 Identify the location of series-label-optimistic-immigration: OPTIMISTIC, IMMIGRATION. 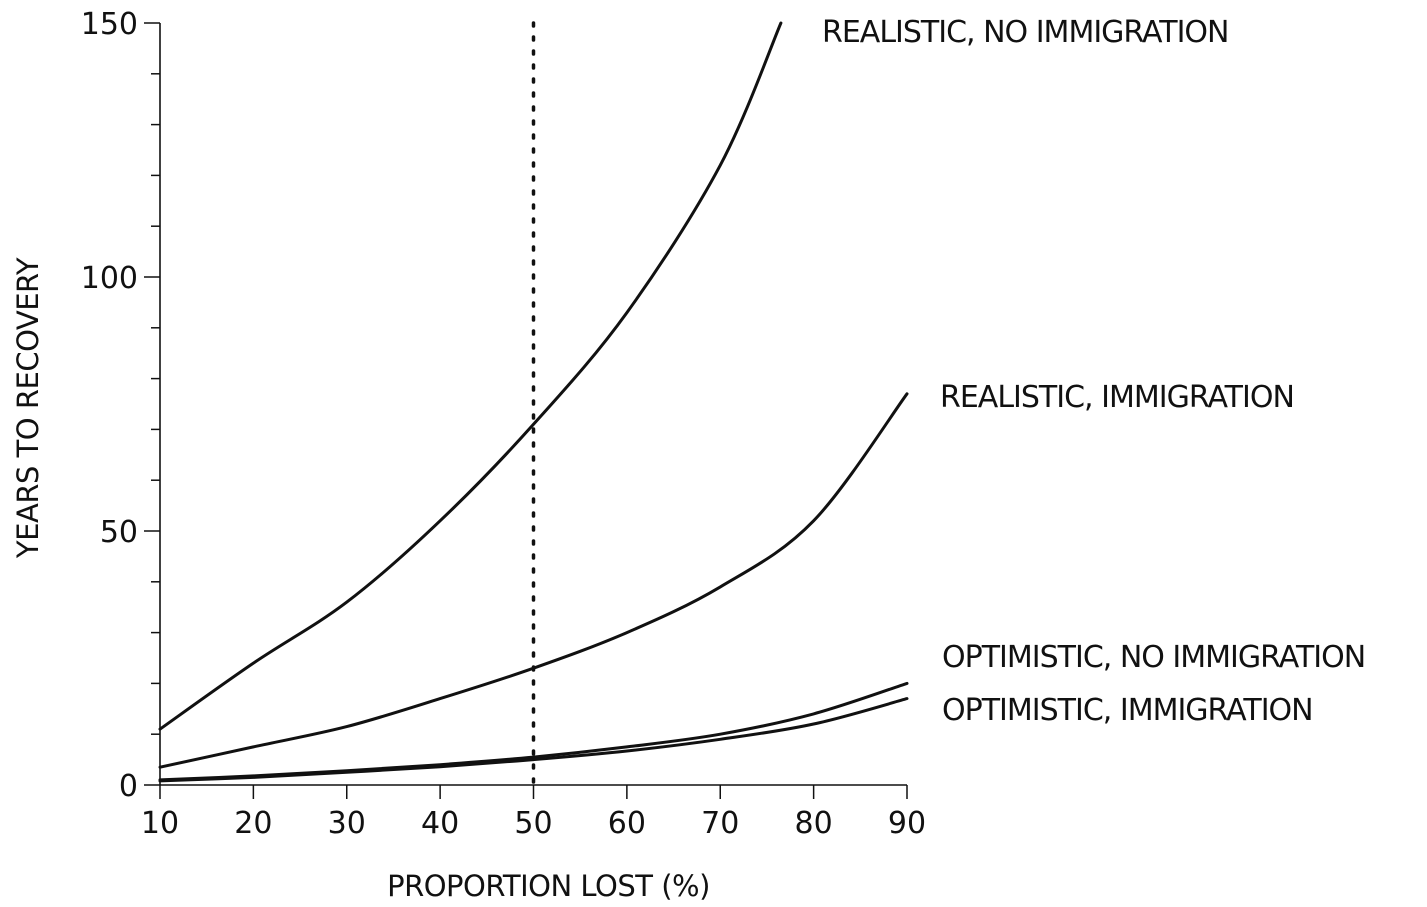
(1127, 710).